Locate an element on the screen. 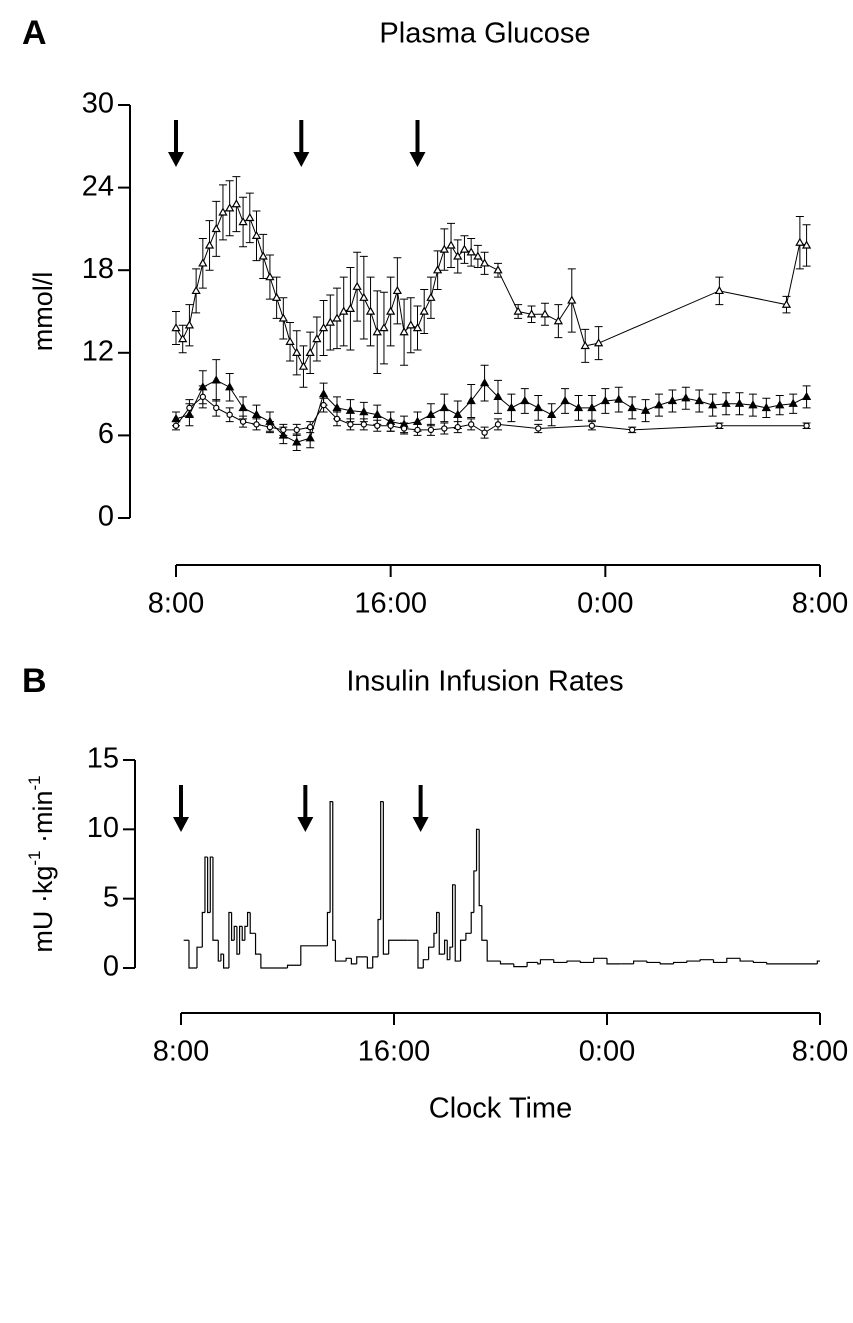 Image resolution: width=853 pixels, height=1323 pixels. y-tick-label: 10 is located at coordinates (103, 828).